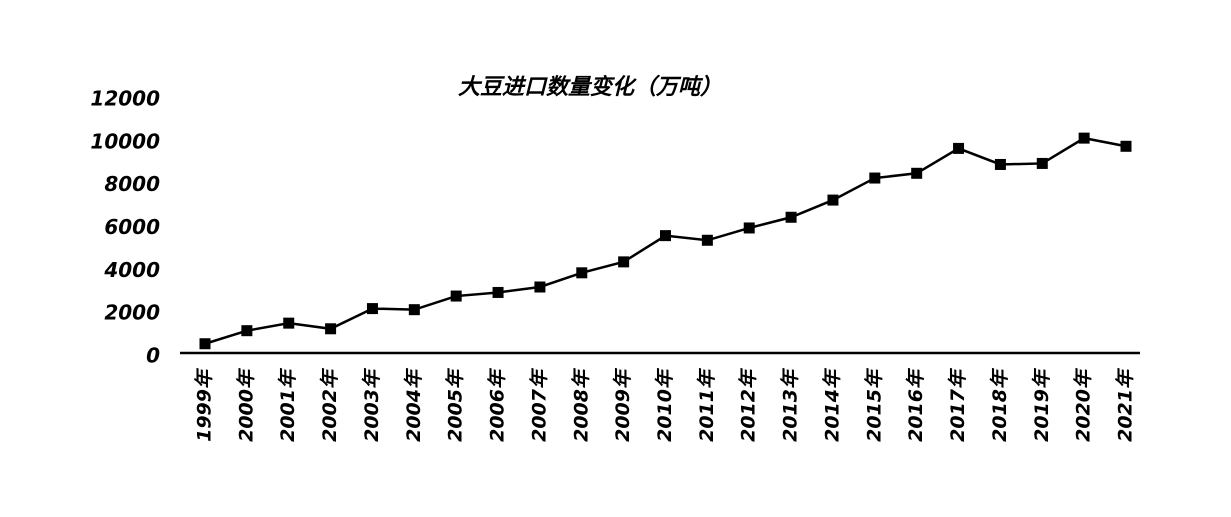  What do you see at coordinates (456, 404) in the screenshot?
I see `x-tick-label: 2005年` at bounding box center [456, 404].